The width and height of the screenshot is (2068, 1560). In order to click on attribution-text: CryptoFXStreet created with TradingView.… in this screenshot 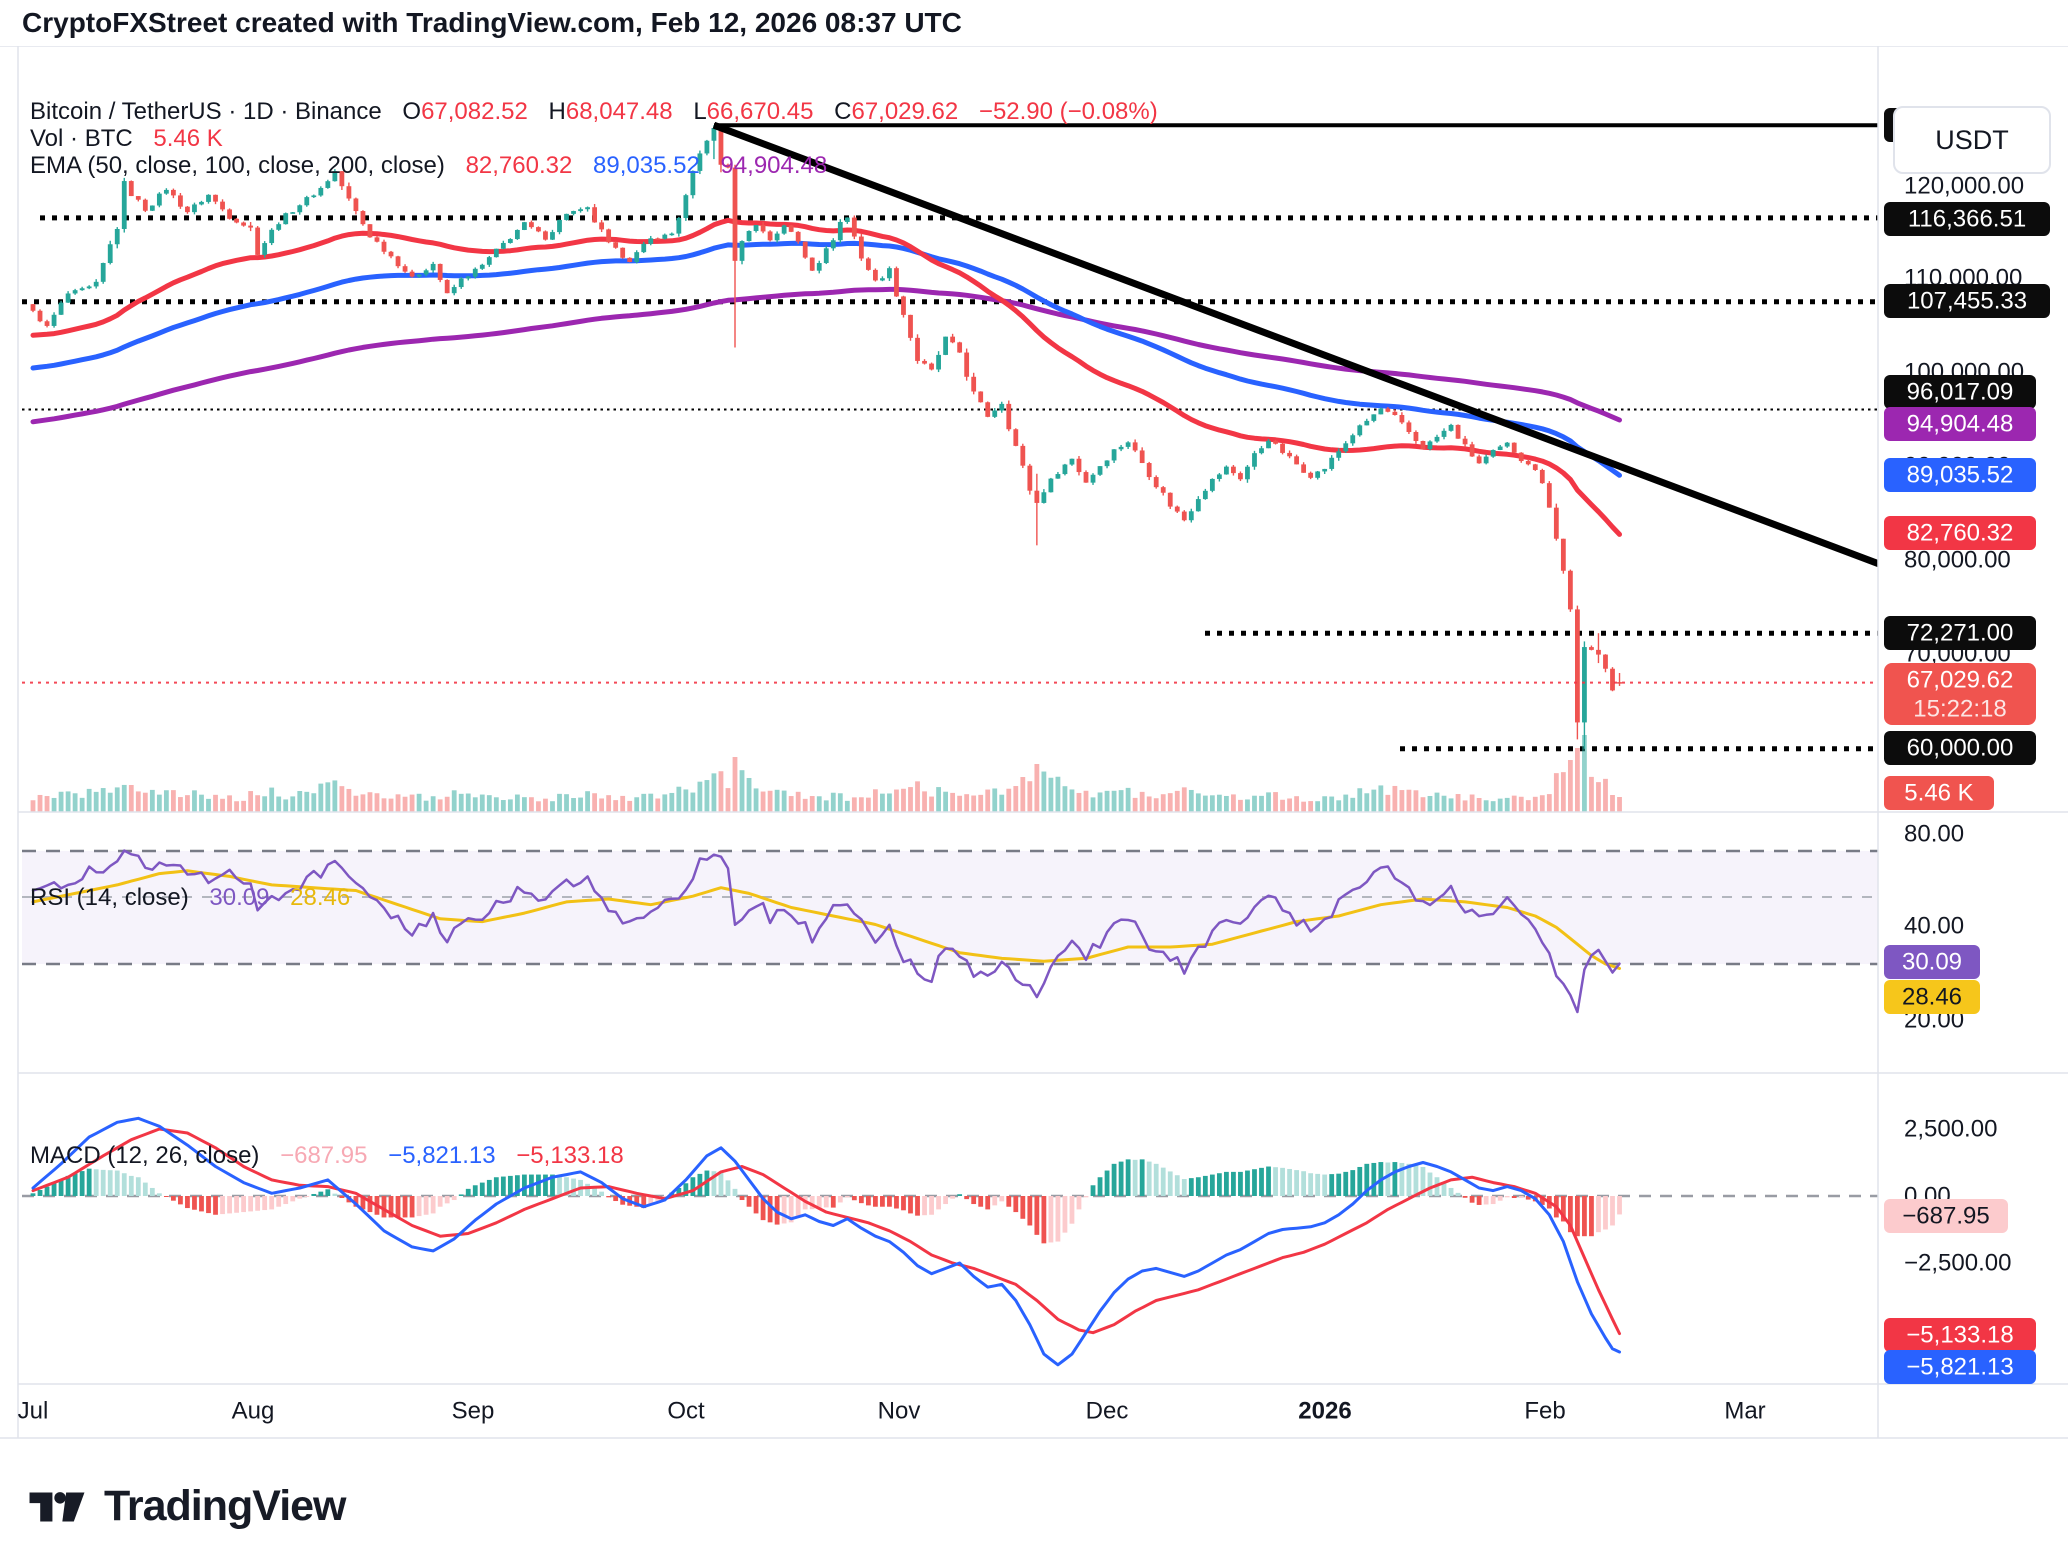, I will do `click(492, 22)`.